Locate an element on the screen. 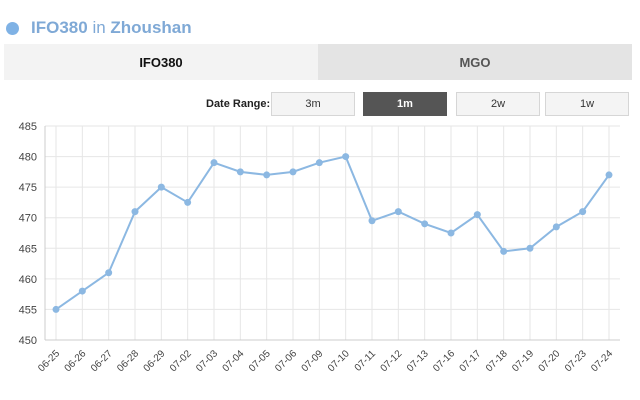  y-tick-label: 465 is located at coordinates (28, 249).